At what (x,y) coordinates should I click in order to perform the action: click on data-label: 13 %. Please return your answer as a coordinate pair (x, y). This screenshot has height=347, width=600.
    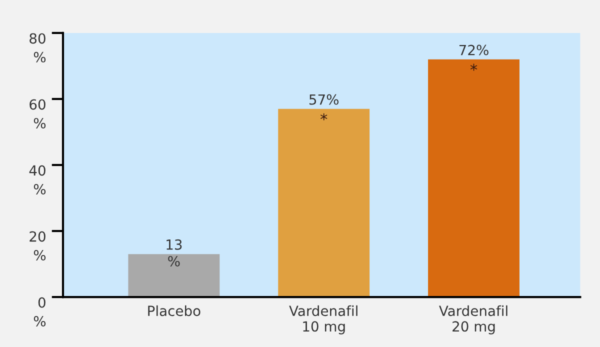
    Looking at the image, I should click on (174, 252).